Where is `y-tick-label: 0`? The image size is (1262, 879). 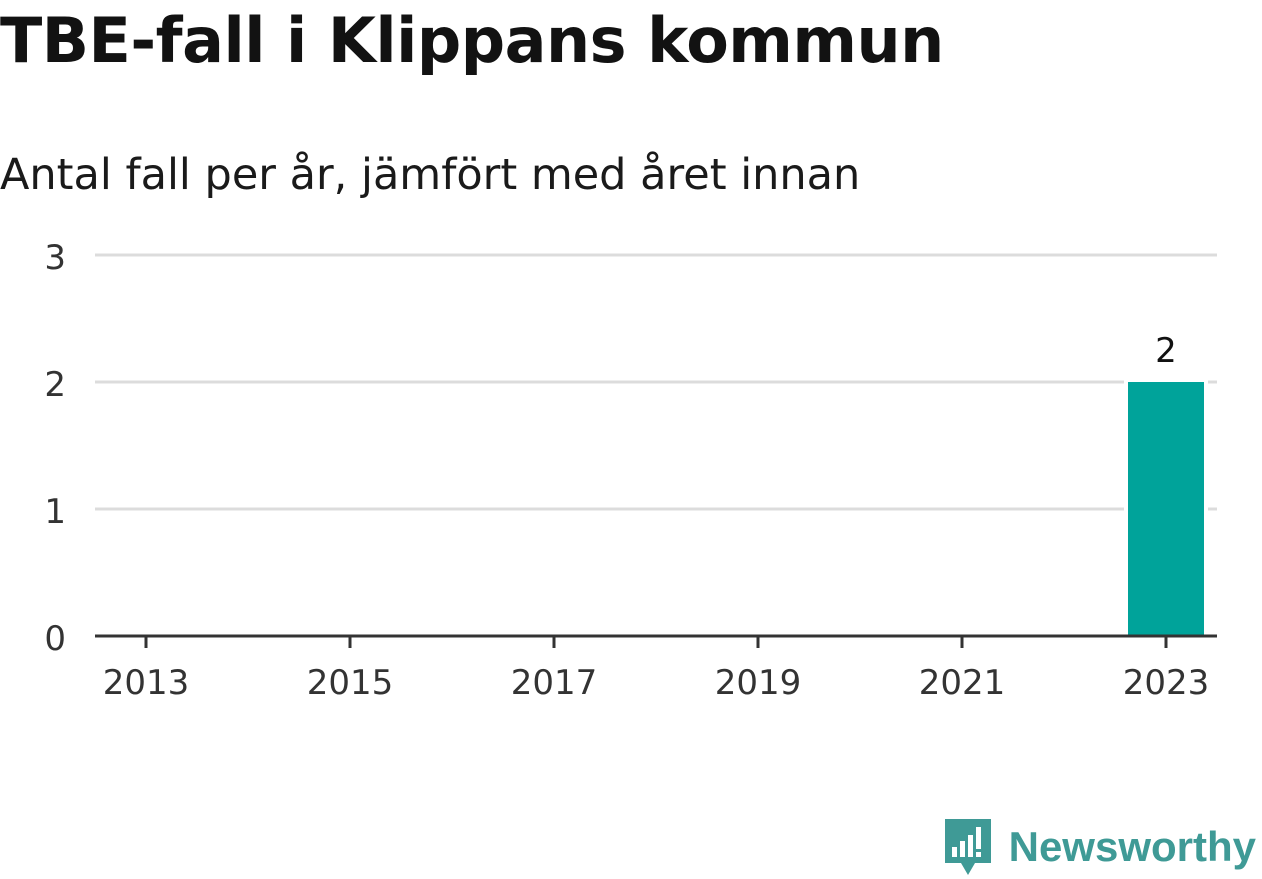 y-tick-label: 0 is located at coordinates (55, 639).